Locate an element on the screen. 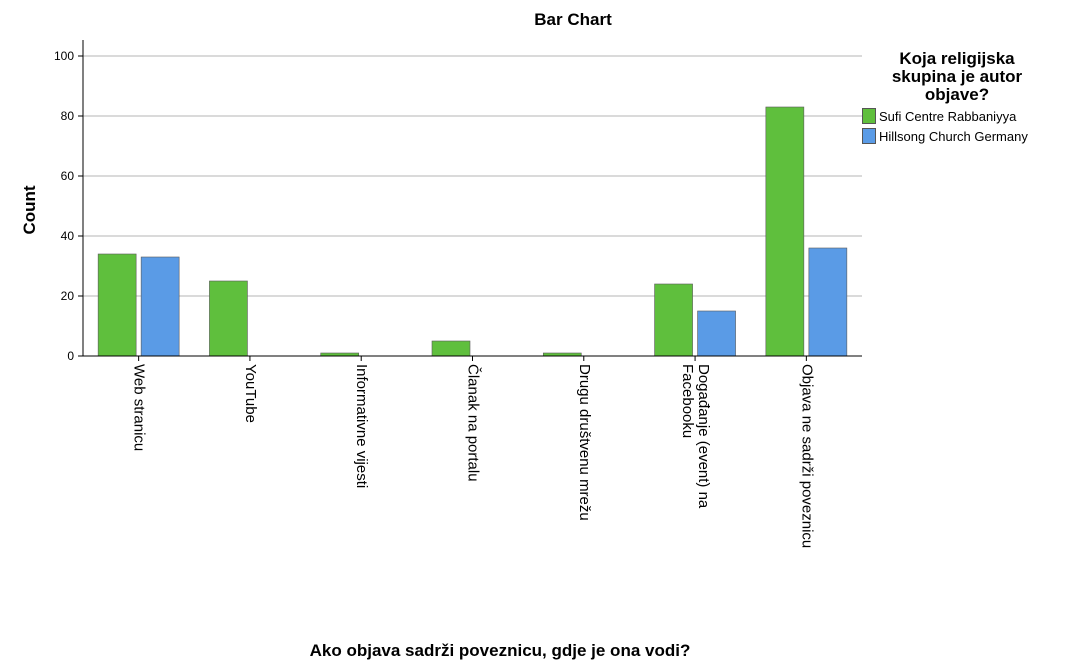  chart-title: Bar Chart is located at coordinates (573, 19).